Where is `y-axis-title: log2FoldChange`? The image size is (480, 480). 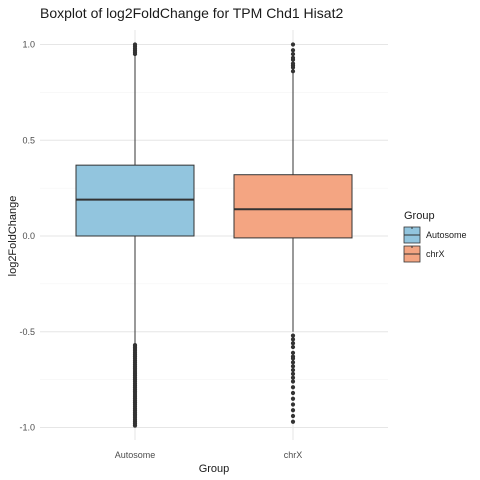
y-axis-title: log2FoldChange is located at coordinates (13, 236).